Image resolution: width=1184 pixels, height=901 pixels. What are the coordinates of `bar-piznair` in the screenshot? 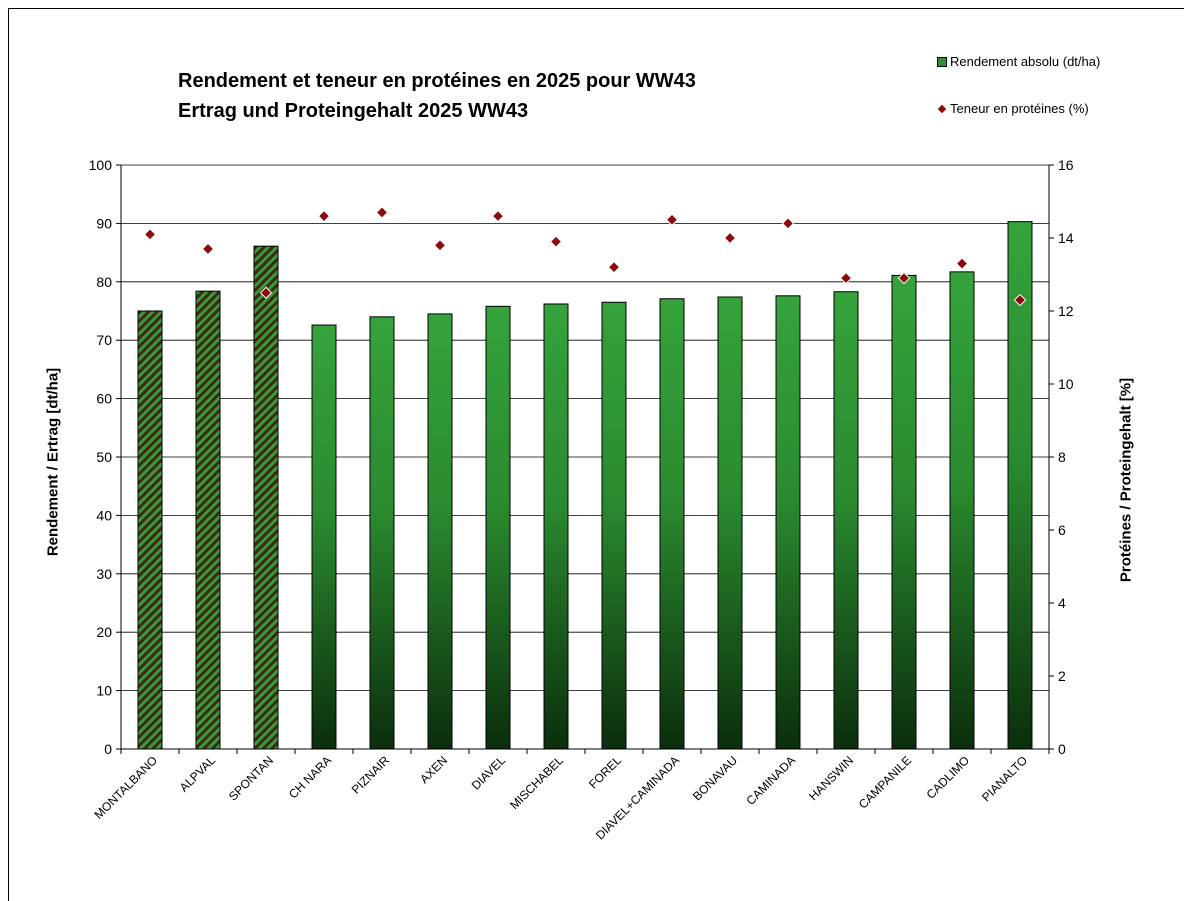 It's located at (382, 533).